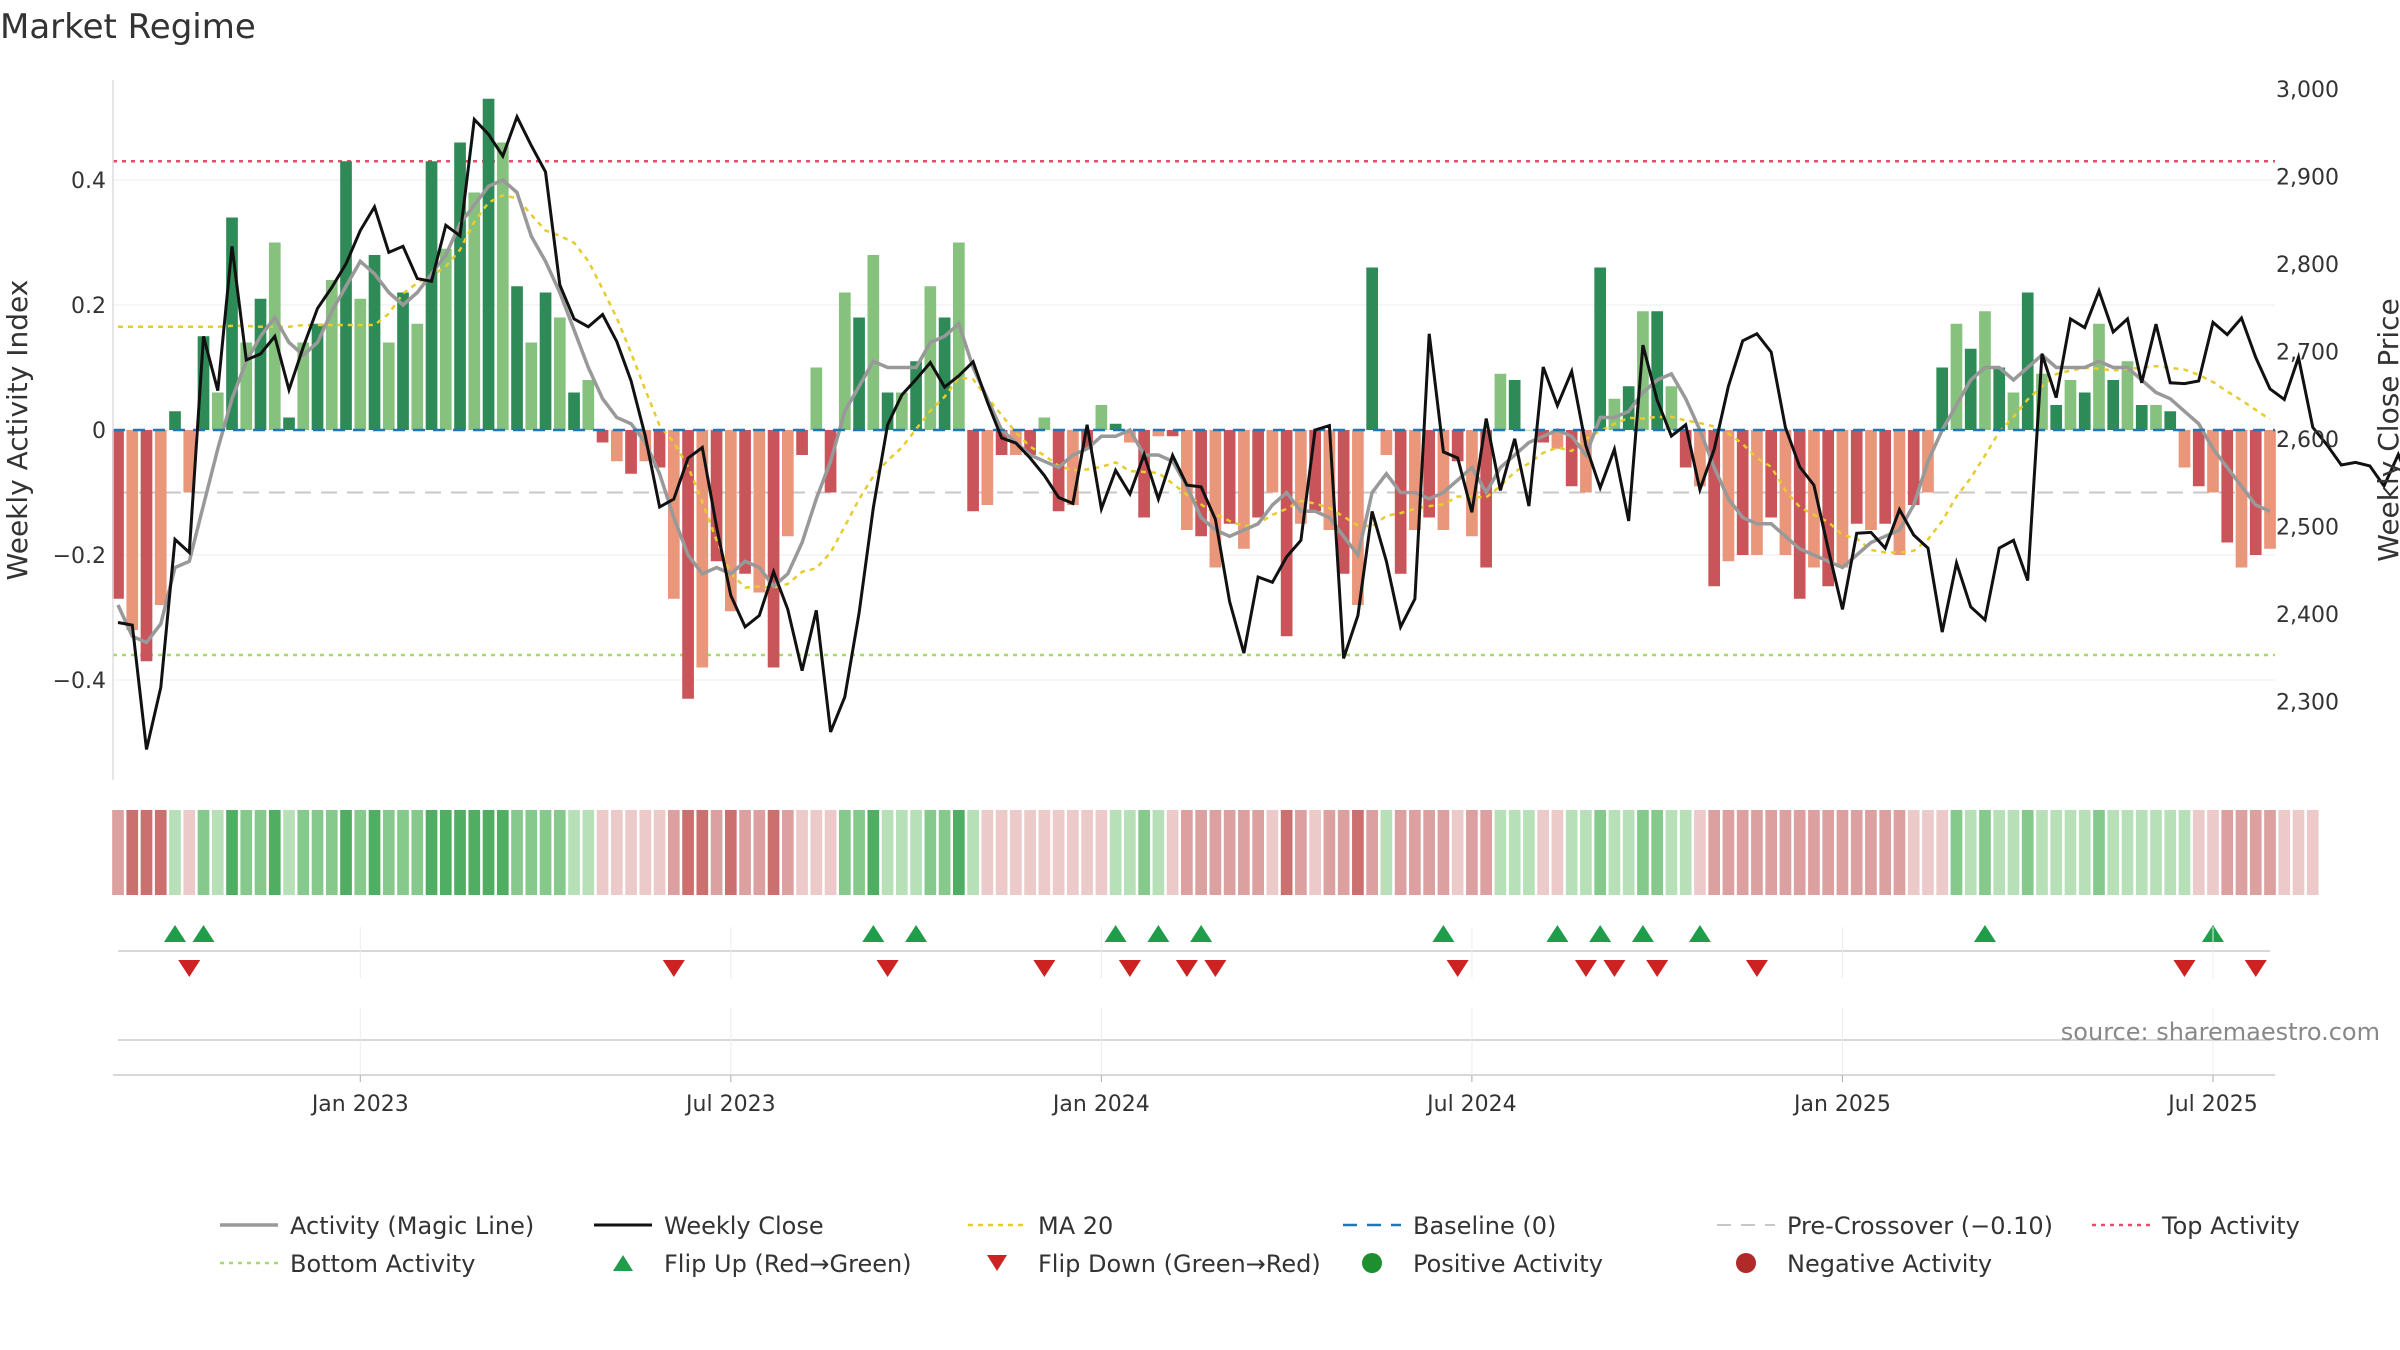 The width and height of the screenshot is (2400, 1350). I want to click on y-tick-label: −0.4, so click(79, 681).